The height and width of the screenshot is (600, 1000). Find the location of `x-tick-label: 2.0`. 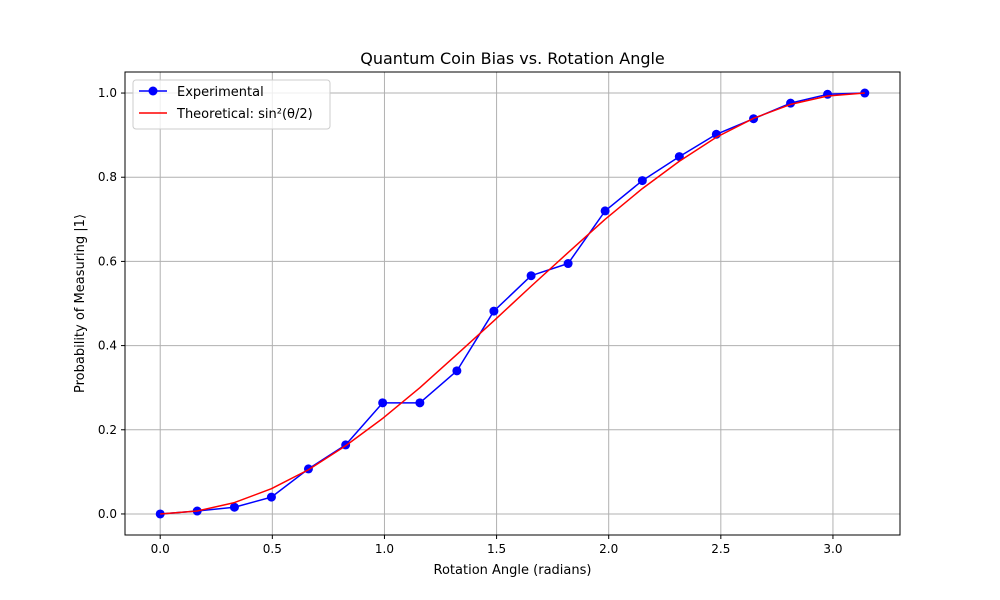

x-tick-label: 2.0 is located at coordinates (608, 549).